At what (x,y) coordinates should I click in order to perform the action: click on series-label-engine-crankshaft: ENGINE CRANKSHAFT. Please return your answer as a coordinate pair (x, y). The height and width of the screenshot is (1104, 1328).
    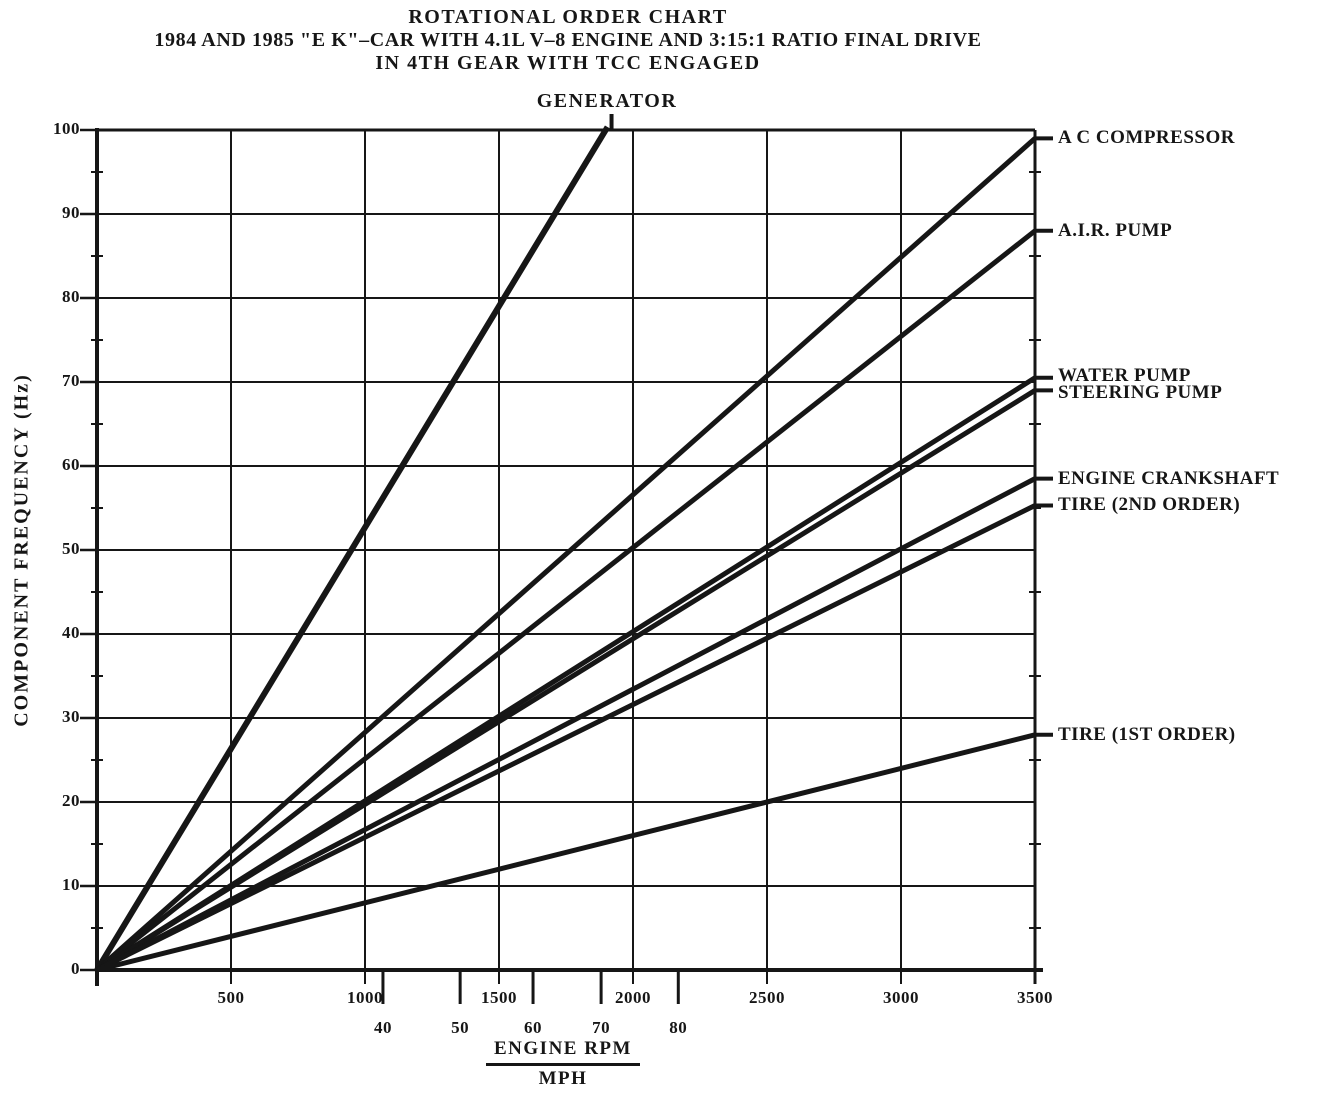
    Looking at the image, I should click on (1169, 478).